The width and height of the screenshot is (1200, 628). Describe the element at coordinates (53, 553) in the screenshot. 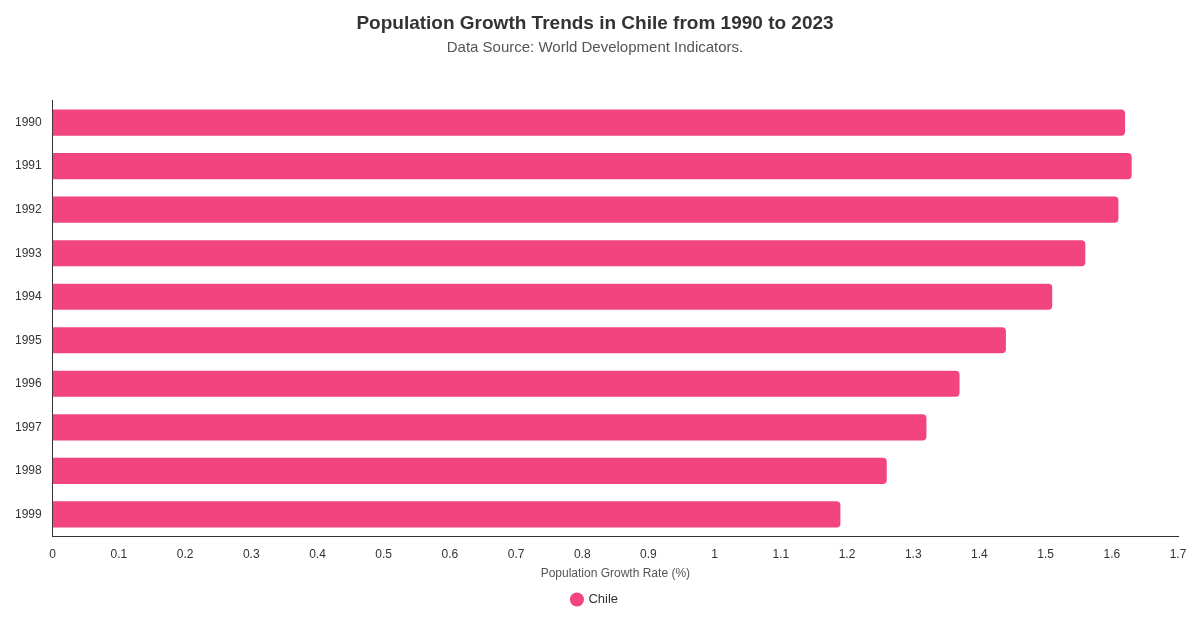

I see `x-tick-label: 0` at that location.